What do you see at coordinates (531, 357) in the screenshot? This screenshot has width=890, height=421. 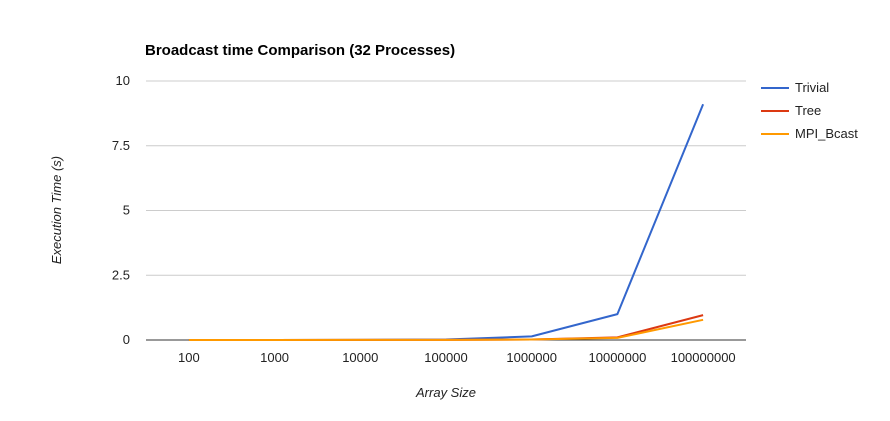 I see `x-tick-label: 1000000` at bounding box center [531, 357].